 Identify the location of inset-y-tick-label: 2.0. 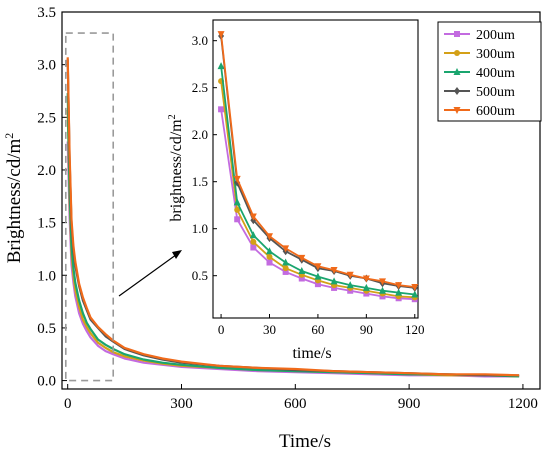
(200, 134).